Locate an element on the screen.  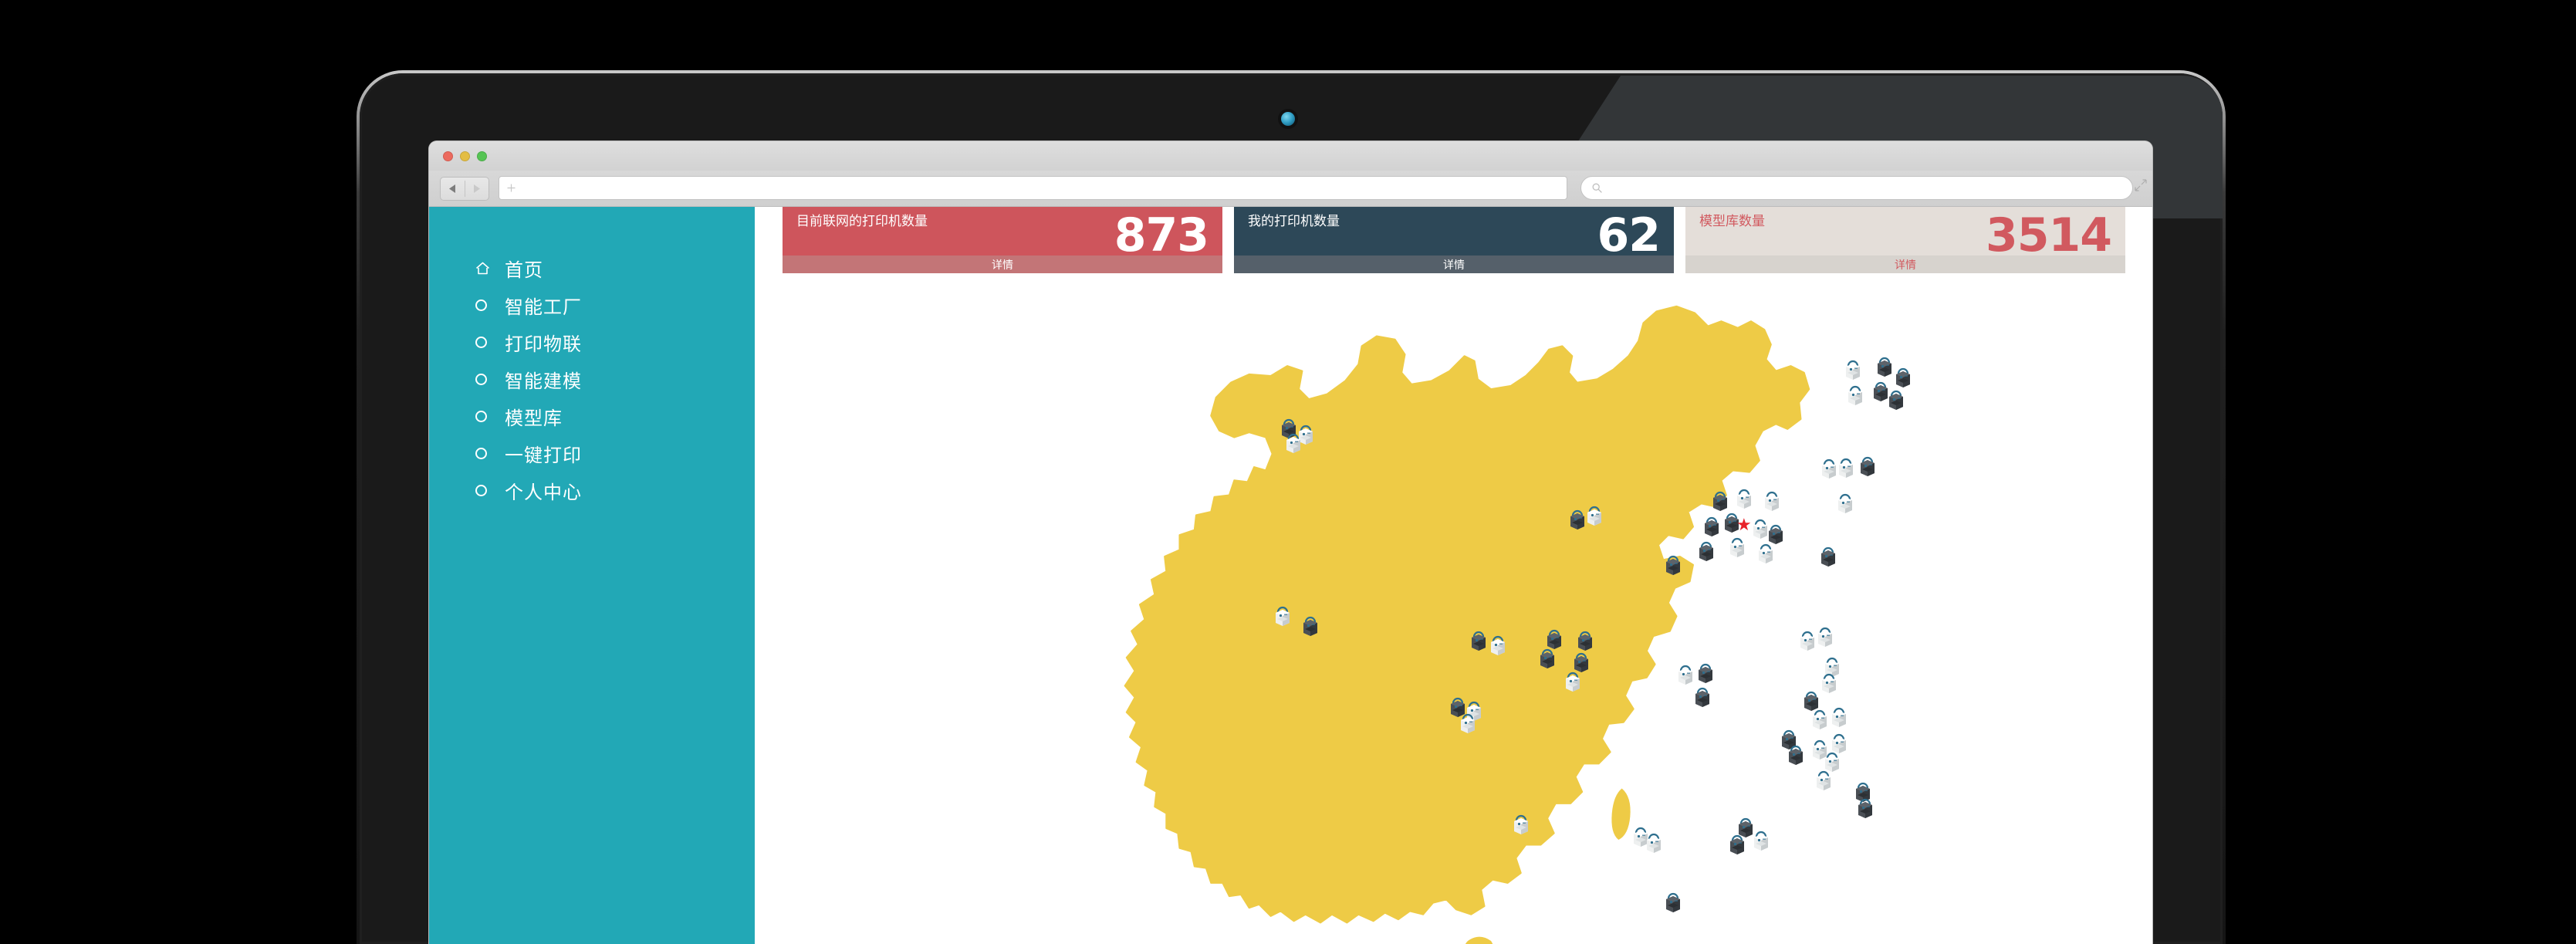
forward-arrow-icon is located at coordinates (477, 189).